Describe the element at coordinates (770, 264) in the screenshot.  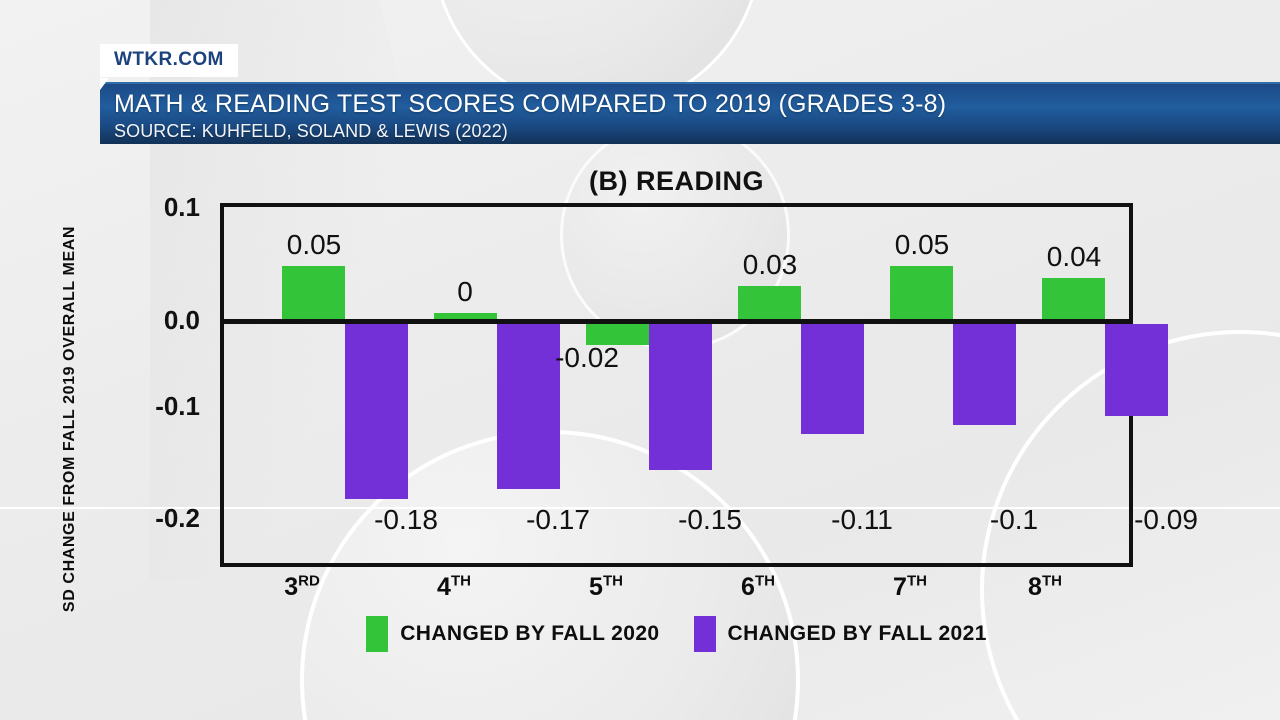
I see `bar-value-label: 0.03` at that location.